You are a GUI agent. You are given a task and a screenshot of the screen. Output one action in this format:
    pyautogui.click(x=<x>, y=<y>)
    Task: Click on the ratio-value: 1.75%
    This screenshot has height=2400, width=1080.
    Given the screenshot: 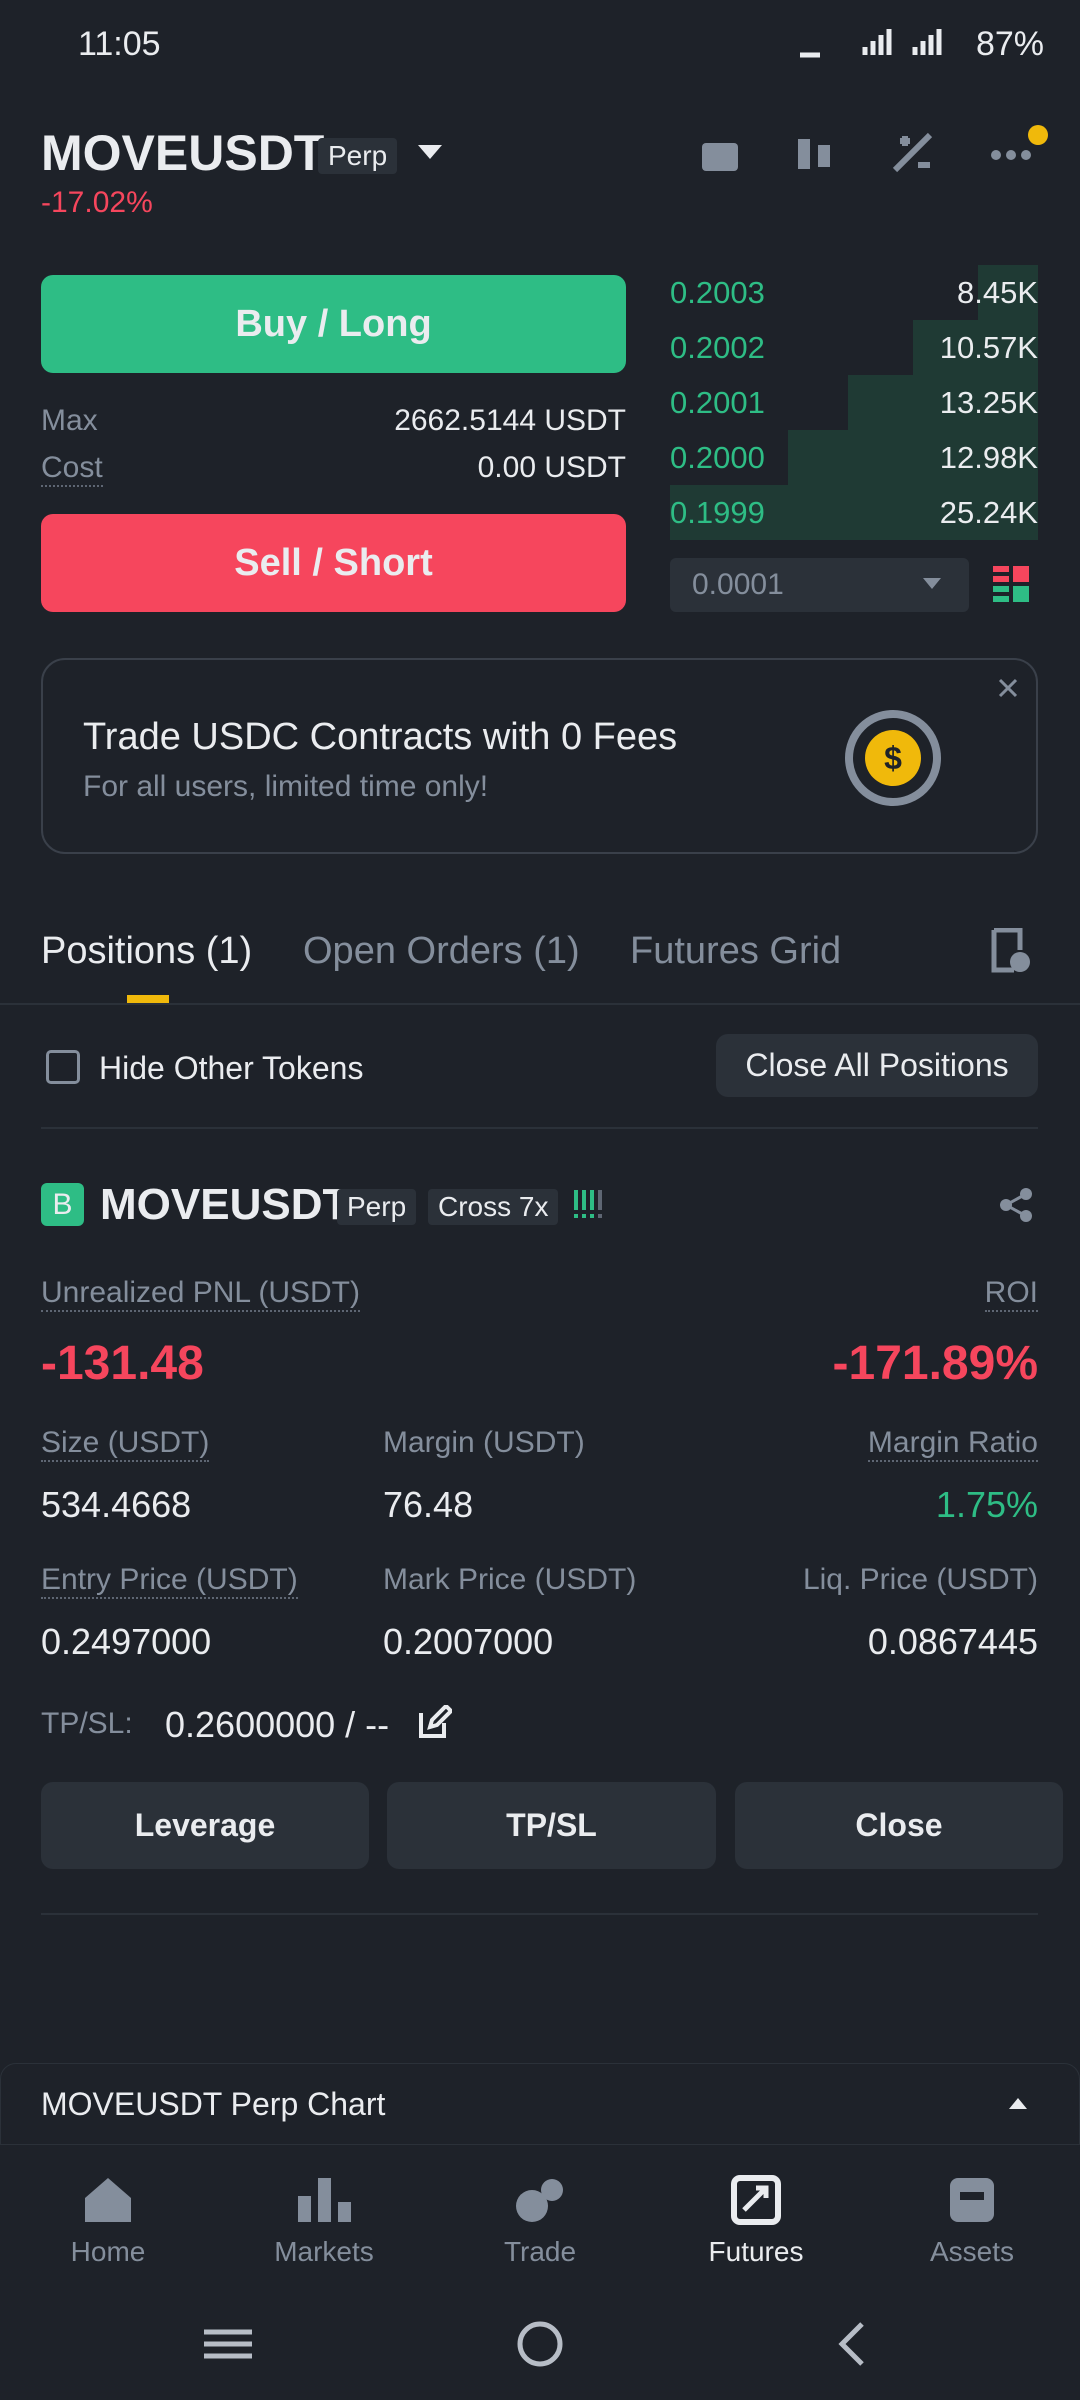 What is the action you would take?
    pyautogui.click(x=986, y=1504)
    